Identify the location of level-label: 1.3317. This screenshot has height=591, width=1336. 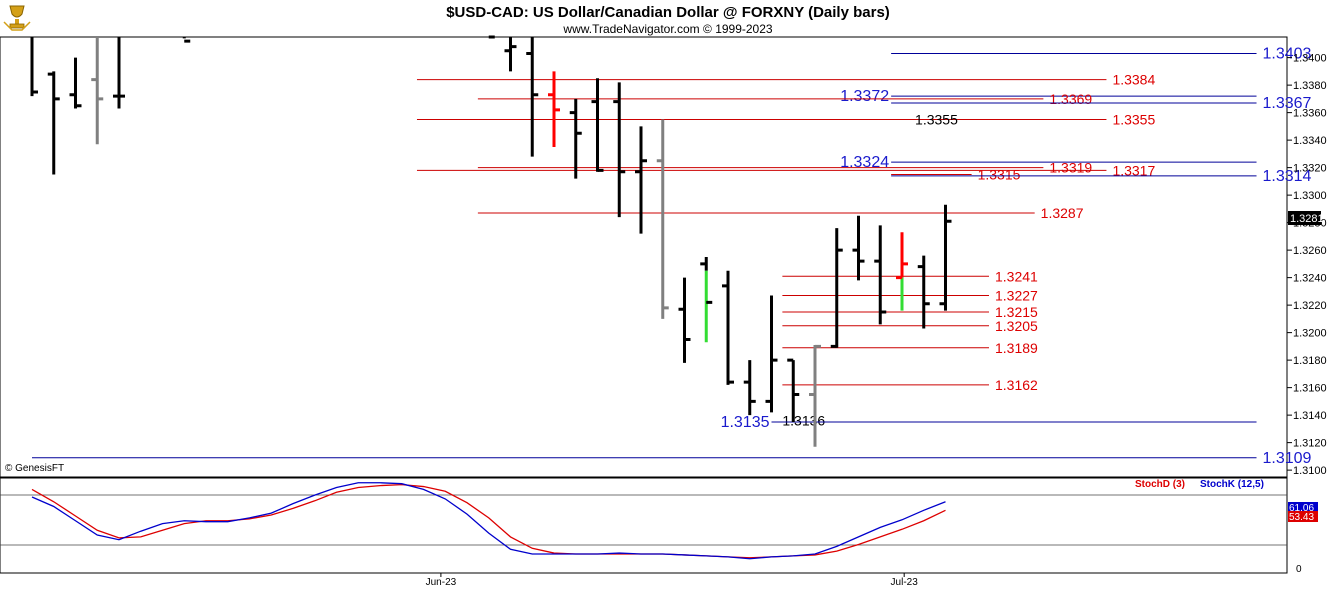
(1133, 170).